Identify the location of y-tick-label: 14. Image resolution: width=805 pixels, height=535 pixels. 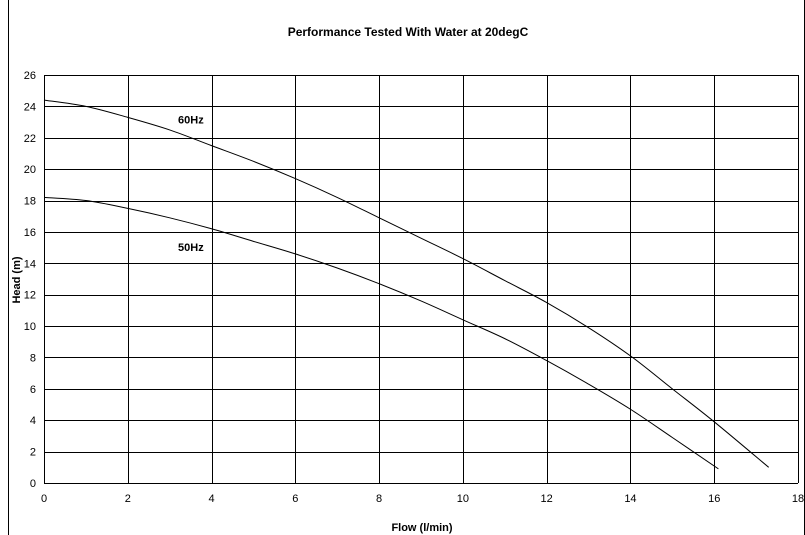
(30, 264).